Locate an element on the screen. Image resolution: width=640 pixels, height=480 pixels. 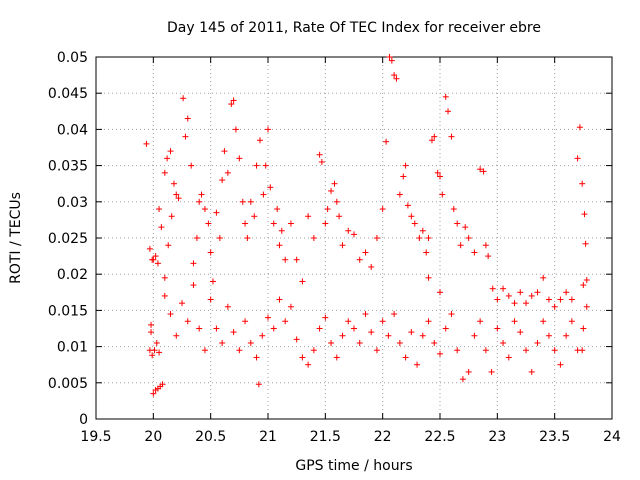
y-tick-label: 0.025 is located at coordinates (68, 239).